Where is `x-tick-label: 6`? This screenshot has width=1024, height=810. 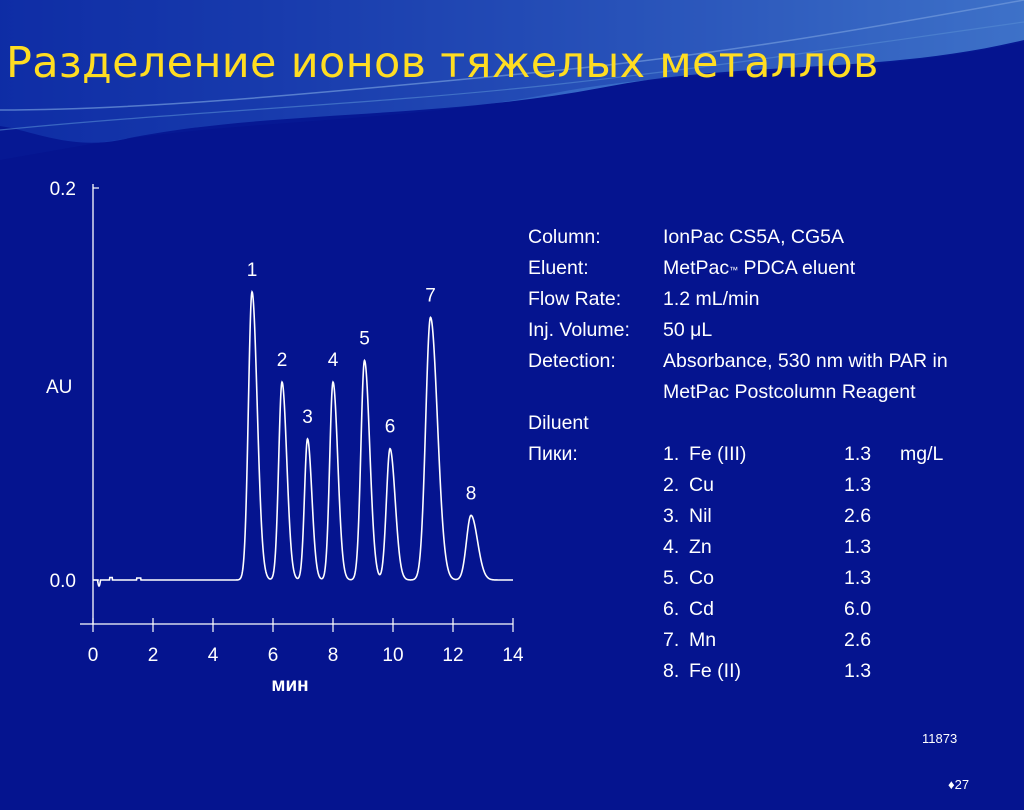 x-tick-label: 6 is located at coordinates (273, 655).